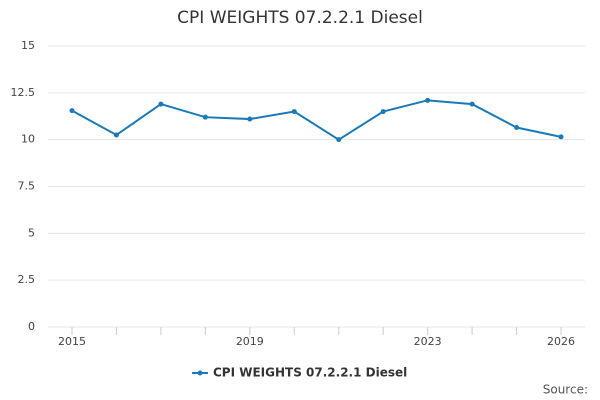  I want to click on source: Source:, so click(565, 390).